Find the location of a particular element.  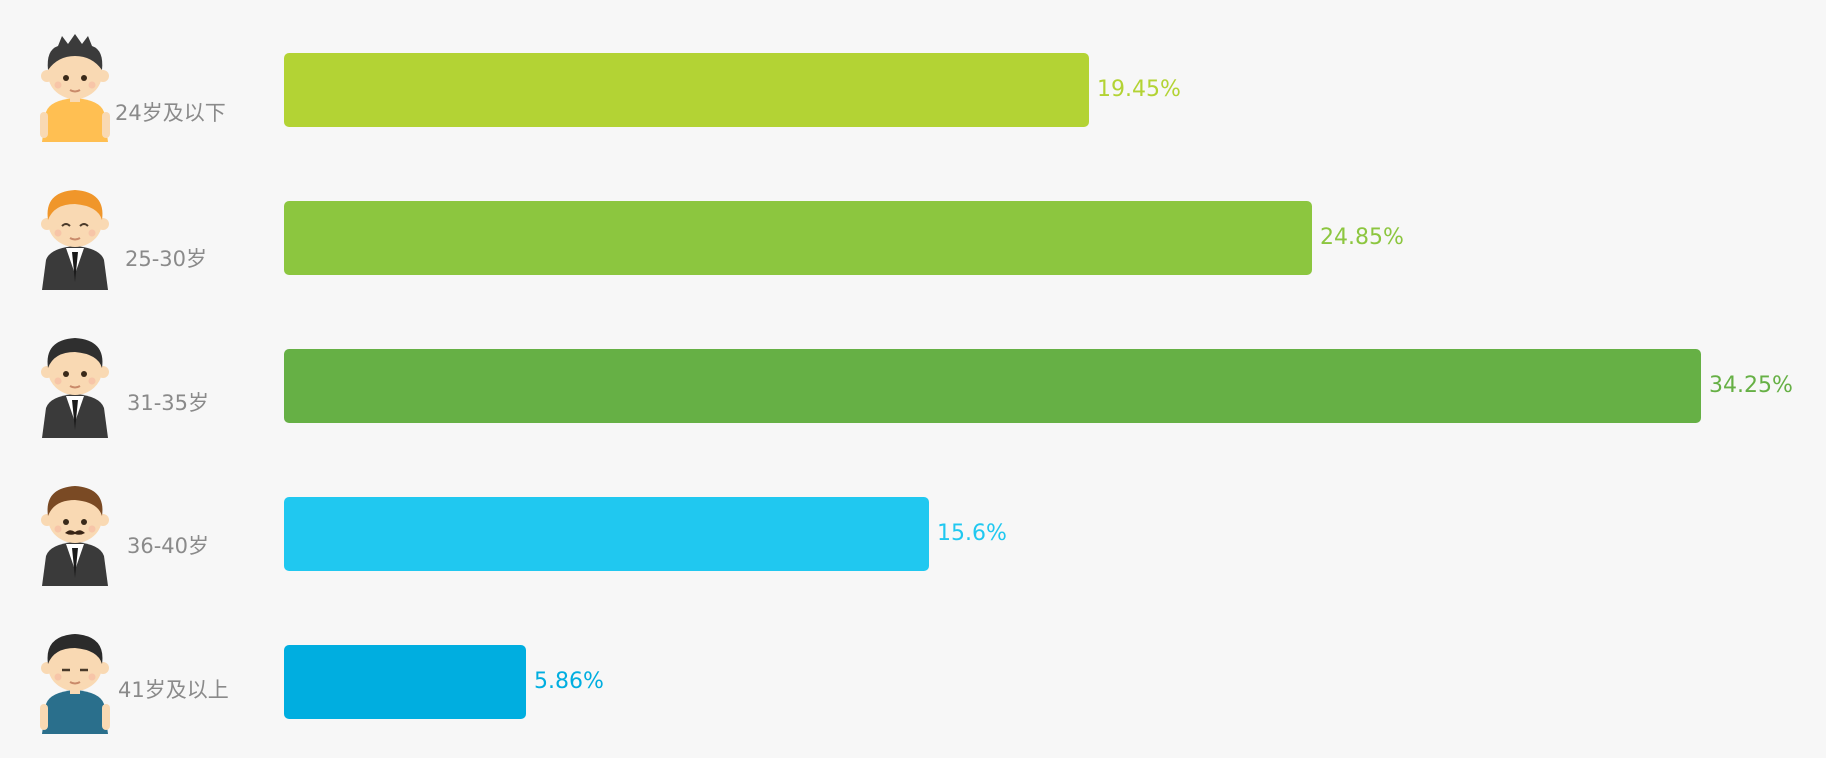

older-man-blue-shirt-icon is located at coordinates (75, 680).